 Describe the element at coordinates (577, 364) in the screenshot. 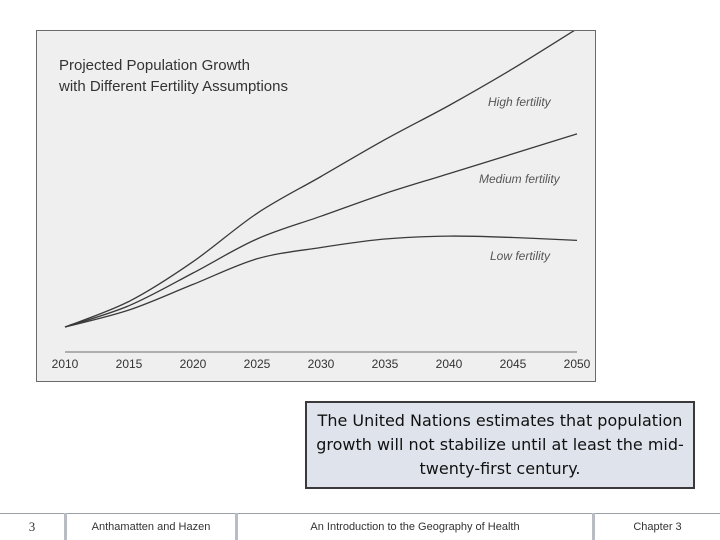

I see `x-tick-label: 2050` at that location.